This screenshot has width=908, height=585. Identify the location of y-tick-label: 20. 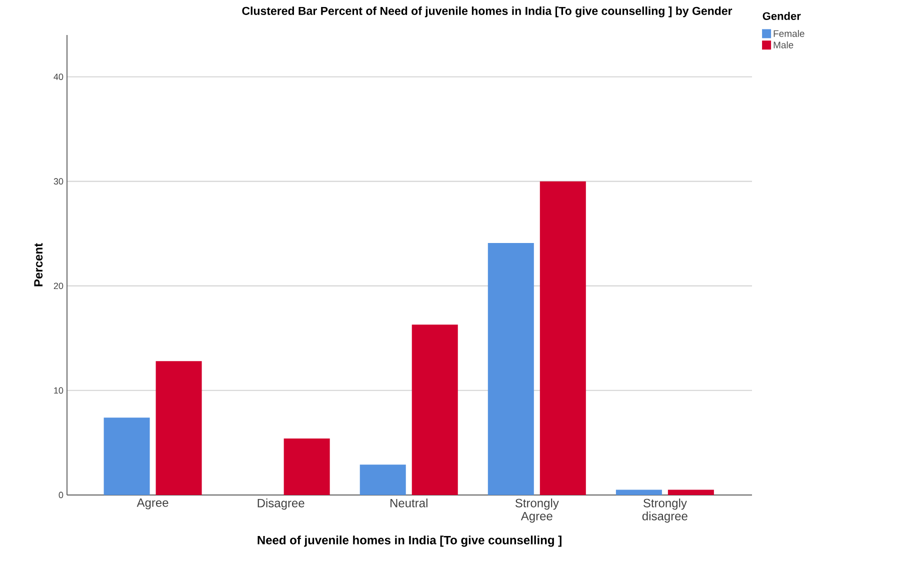
(59, 286).